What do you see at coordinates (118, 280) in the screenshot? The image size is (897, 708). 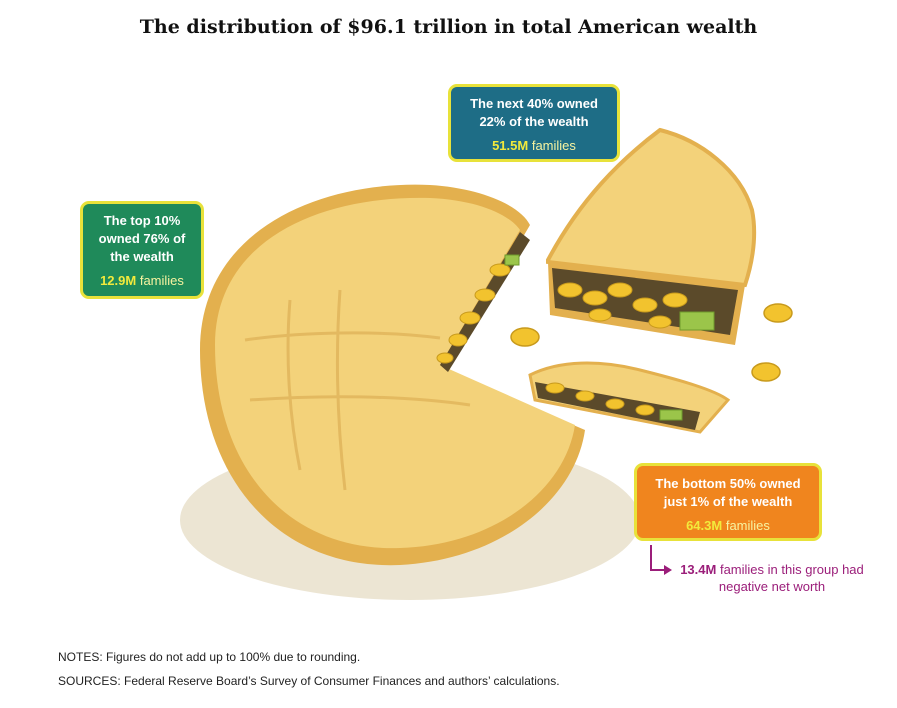 I see `families-count: 12.9M` at bounding box center [118, 280].